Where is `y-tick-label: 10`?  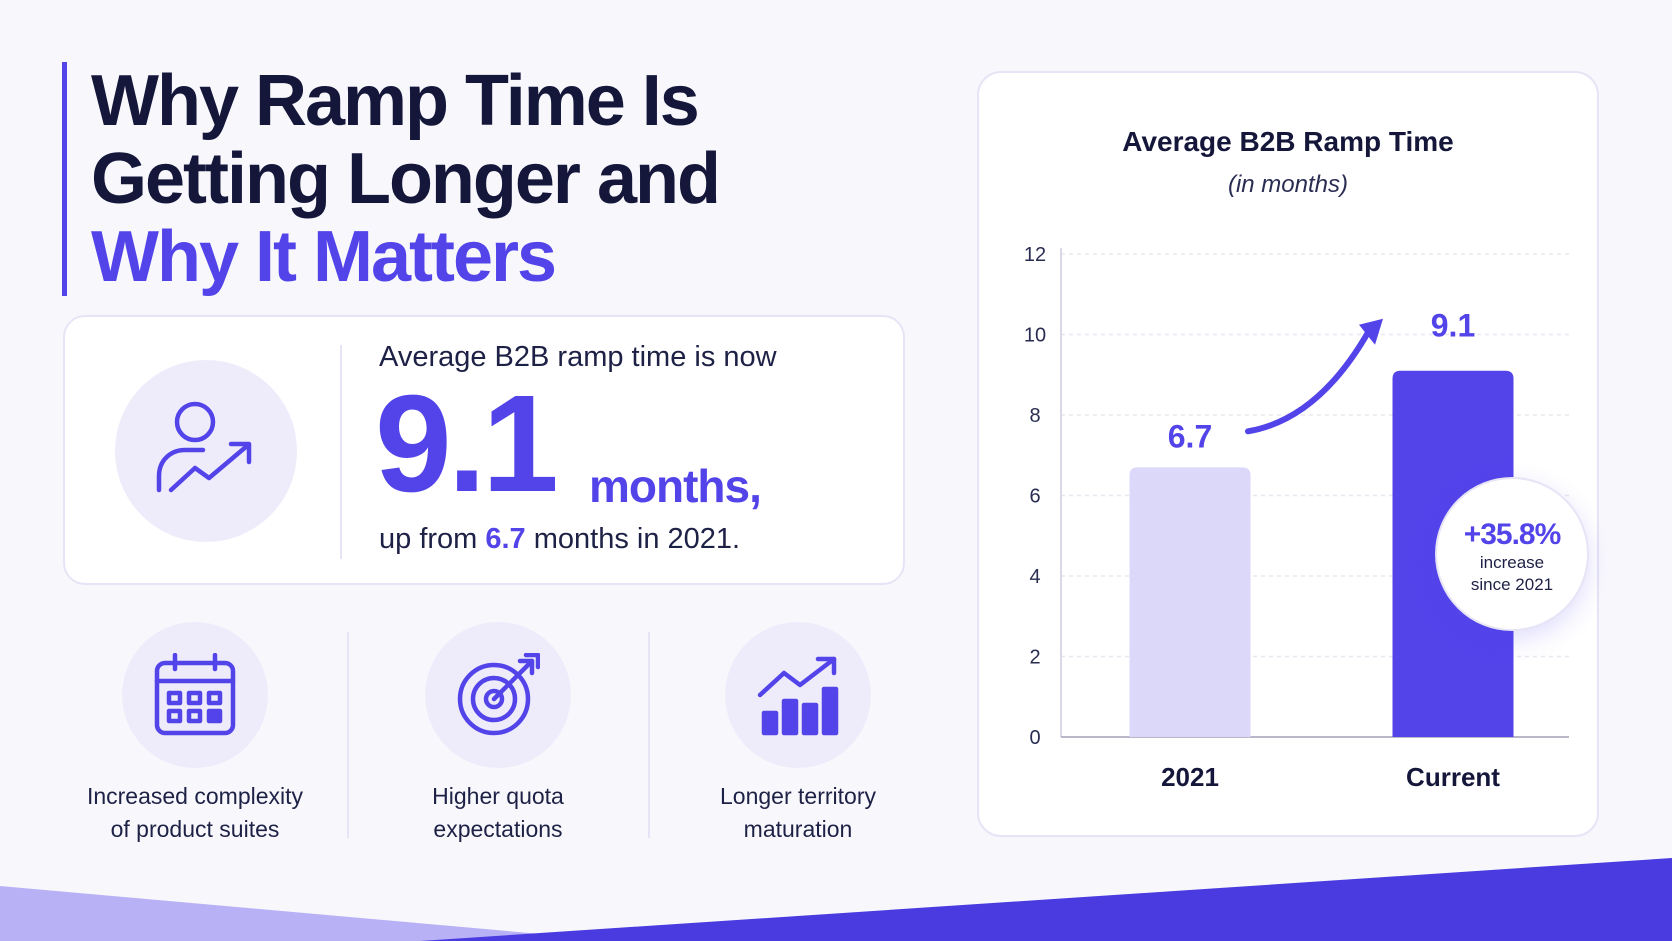
y-tick-label: 10 is located at coordinates (1035, 336).